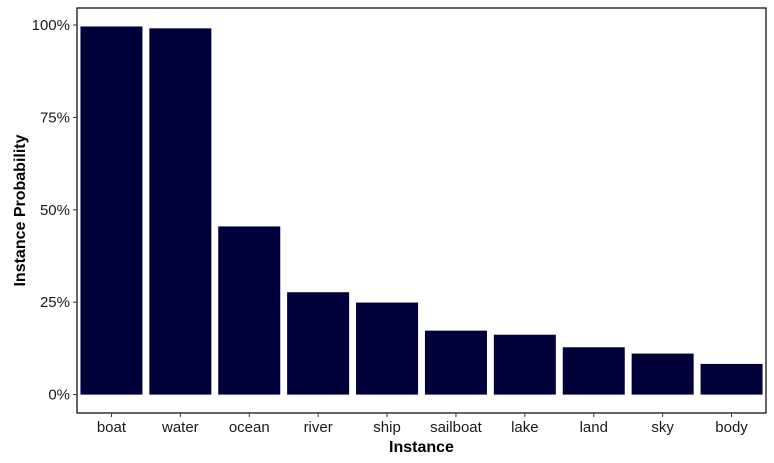 This screenshot has height=463, width=774. What do you see at coordinates (662, 427) in the screenshot?
I see `x-tick-label-sky: sky` at bounding box center [662, 427].